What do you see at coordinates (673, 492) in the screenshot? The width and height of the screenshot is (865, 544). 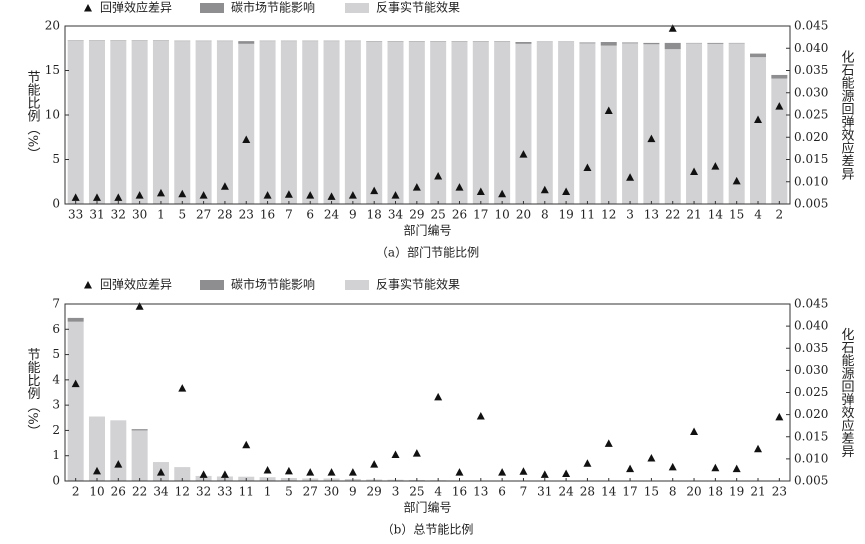 I see `x-tick-label: 8` at bounding box center [673, 492].